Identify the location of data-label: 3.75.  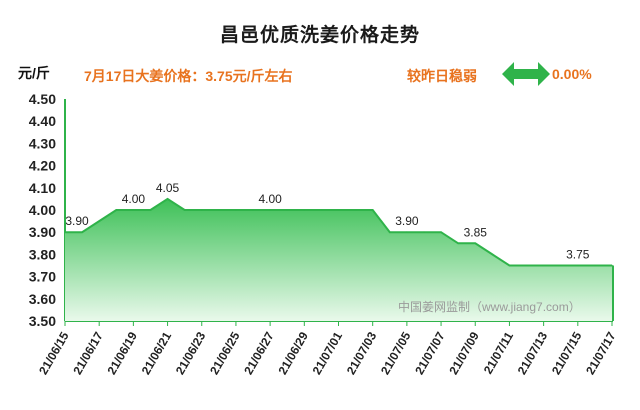
(578, 255).